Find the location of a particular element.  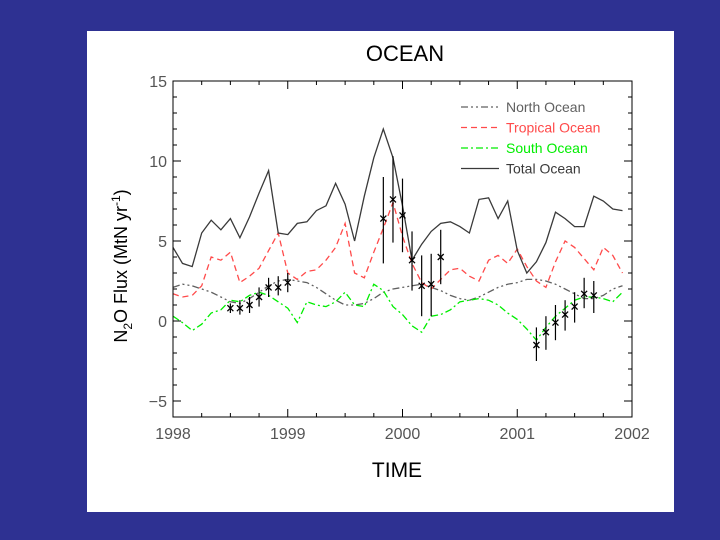

series-line-south-ocean is located at coordinates (397, 312).